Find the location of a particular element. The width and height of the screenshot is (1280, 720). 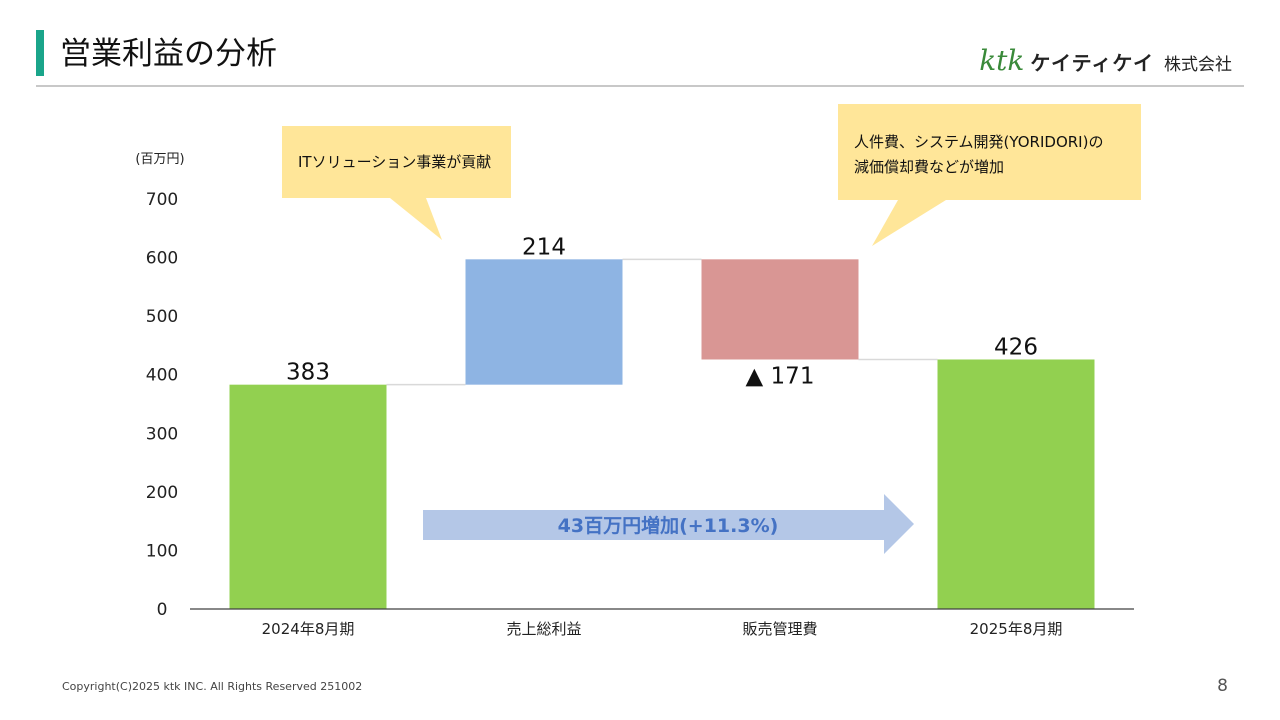

bar-value-label: ▲ 171 is located at coordinates (780, 376).